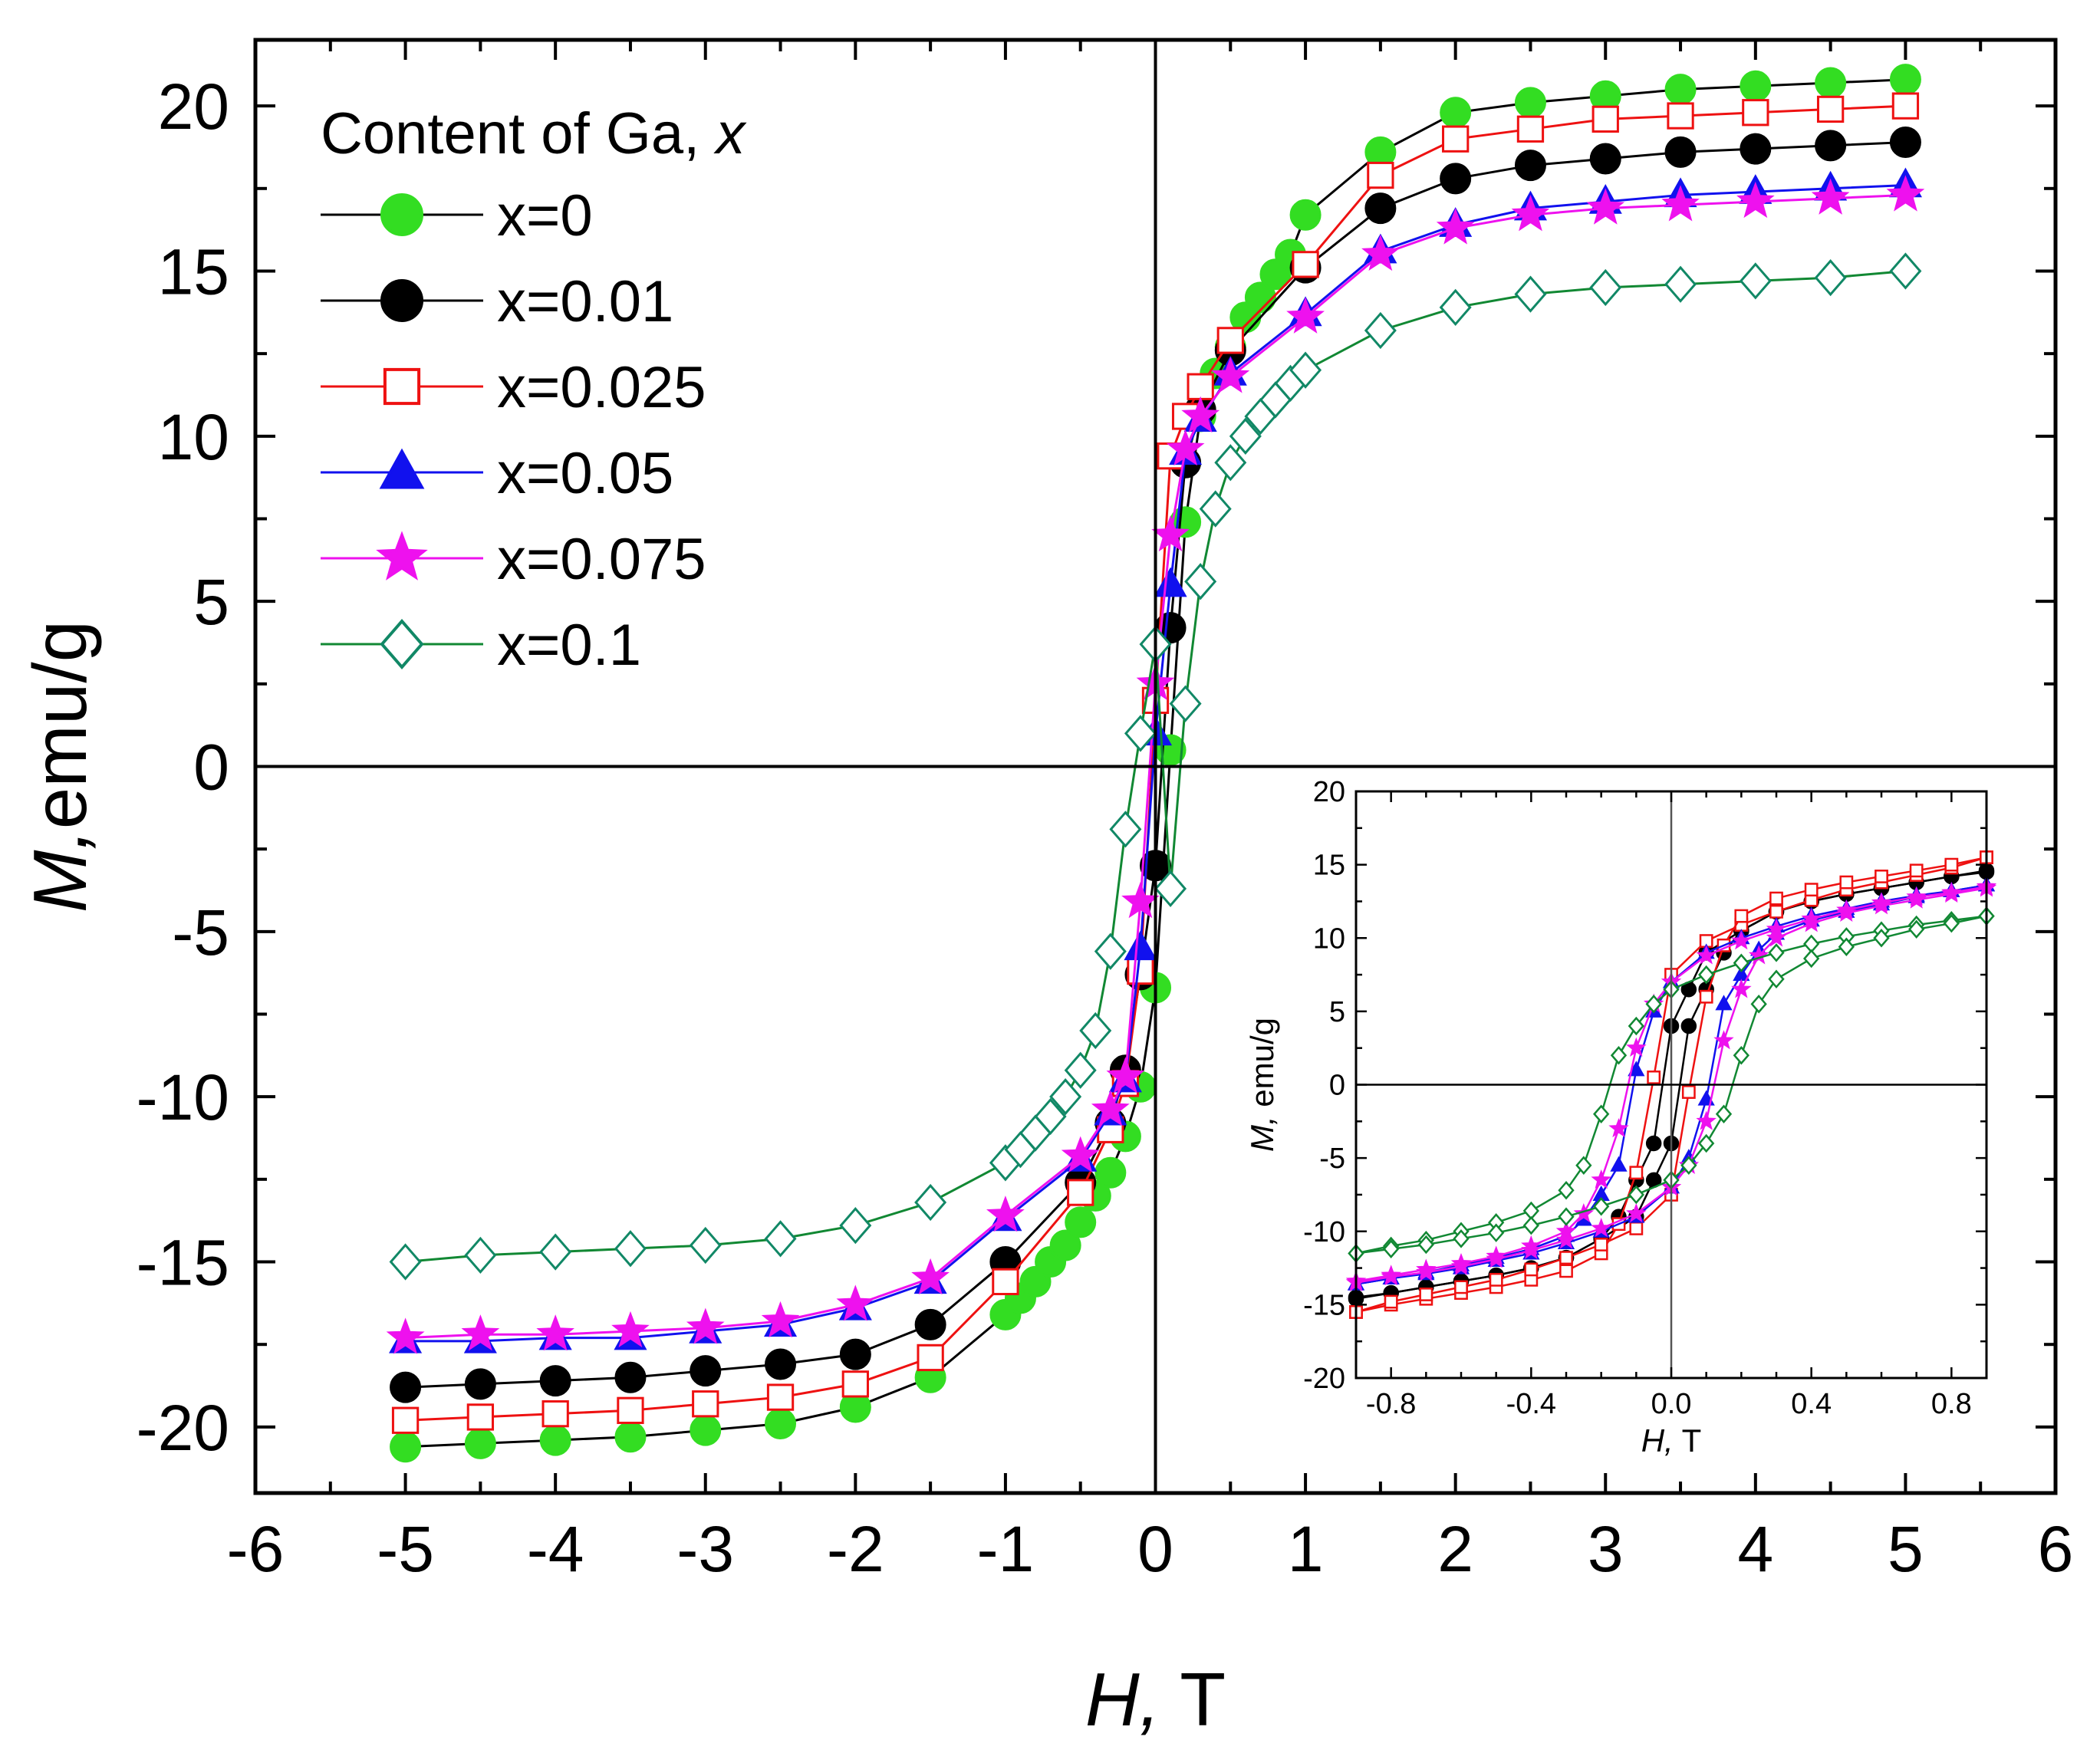 This screenshot has width=2100, height=1753. What do you see at coordinates (730, 133) in the screenshot?
I see `legend-title-variable: x` at bounding box center [730, 133].